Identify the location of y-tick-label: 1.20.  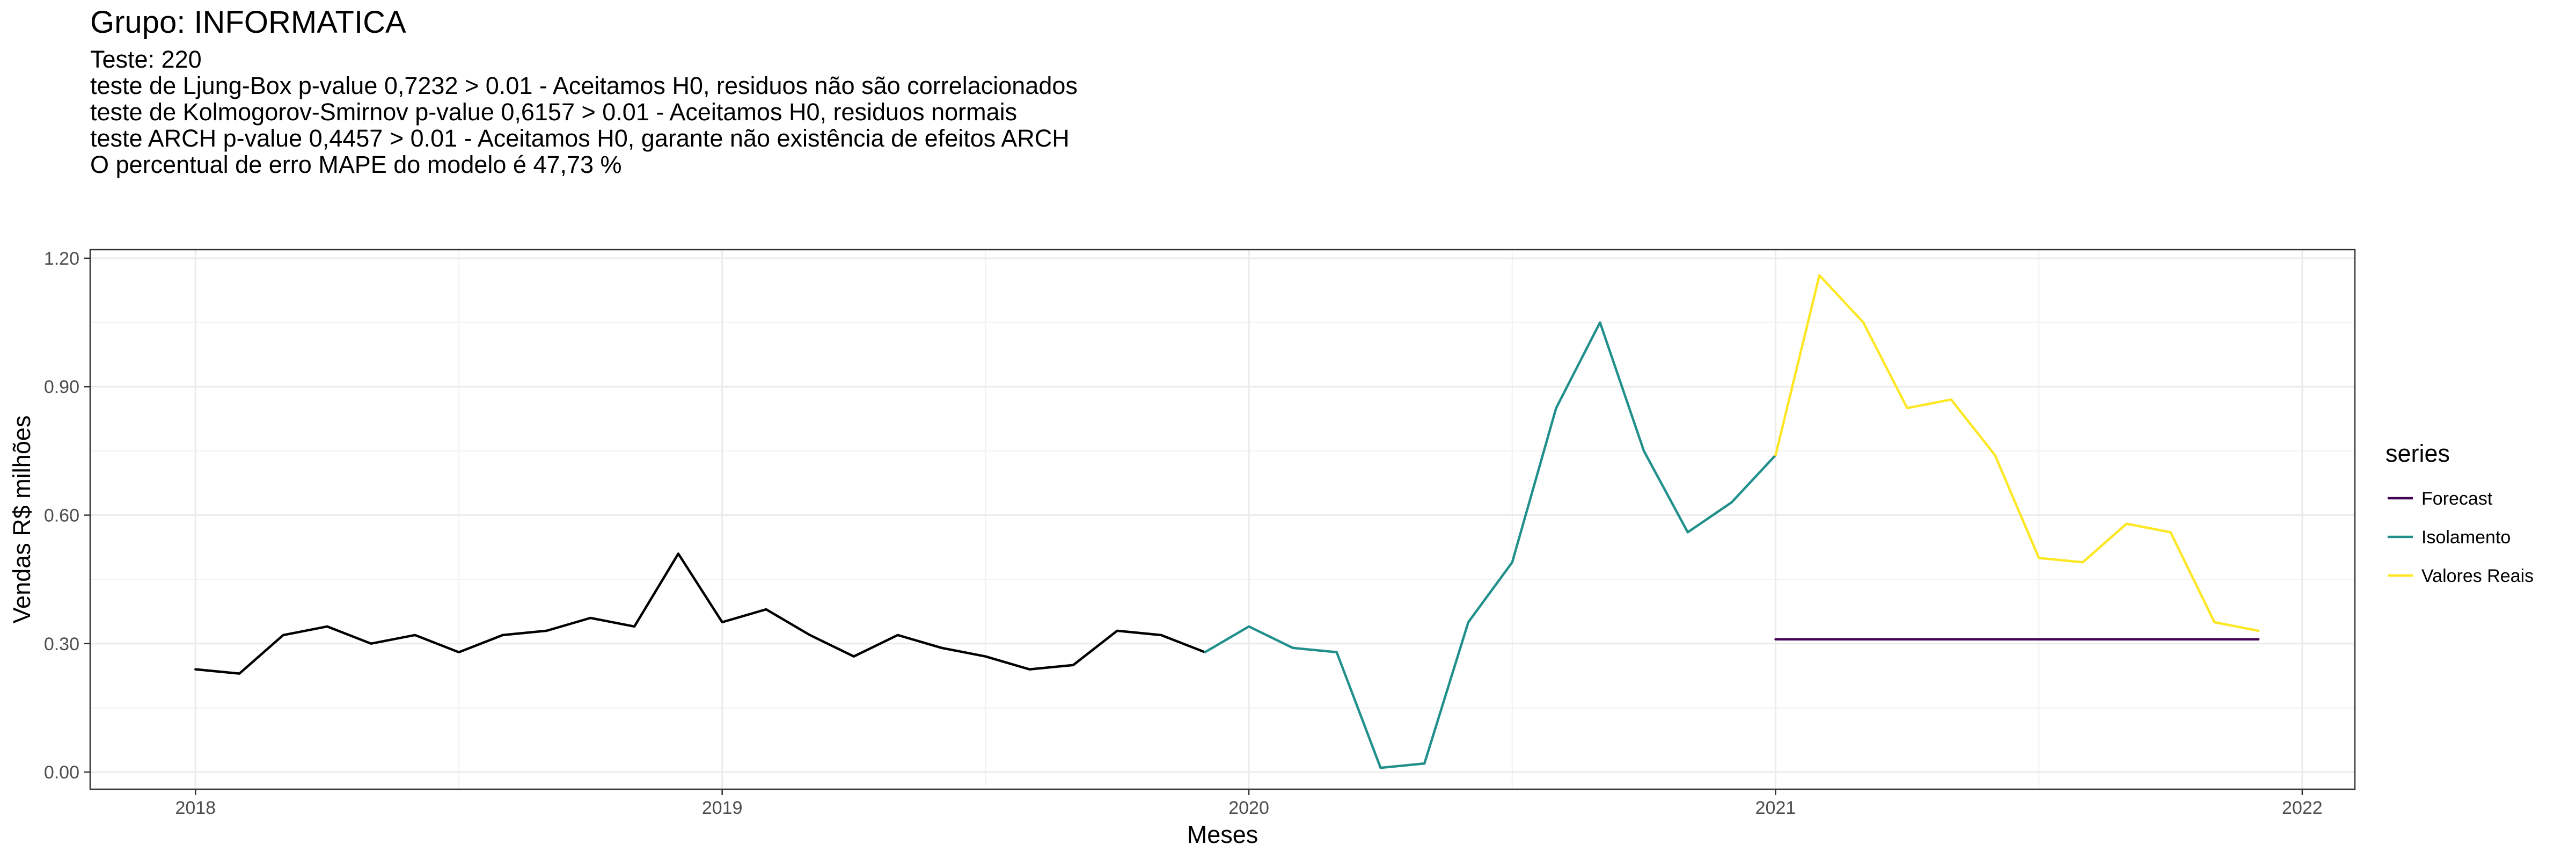
(61, 259).